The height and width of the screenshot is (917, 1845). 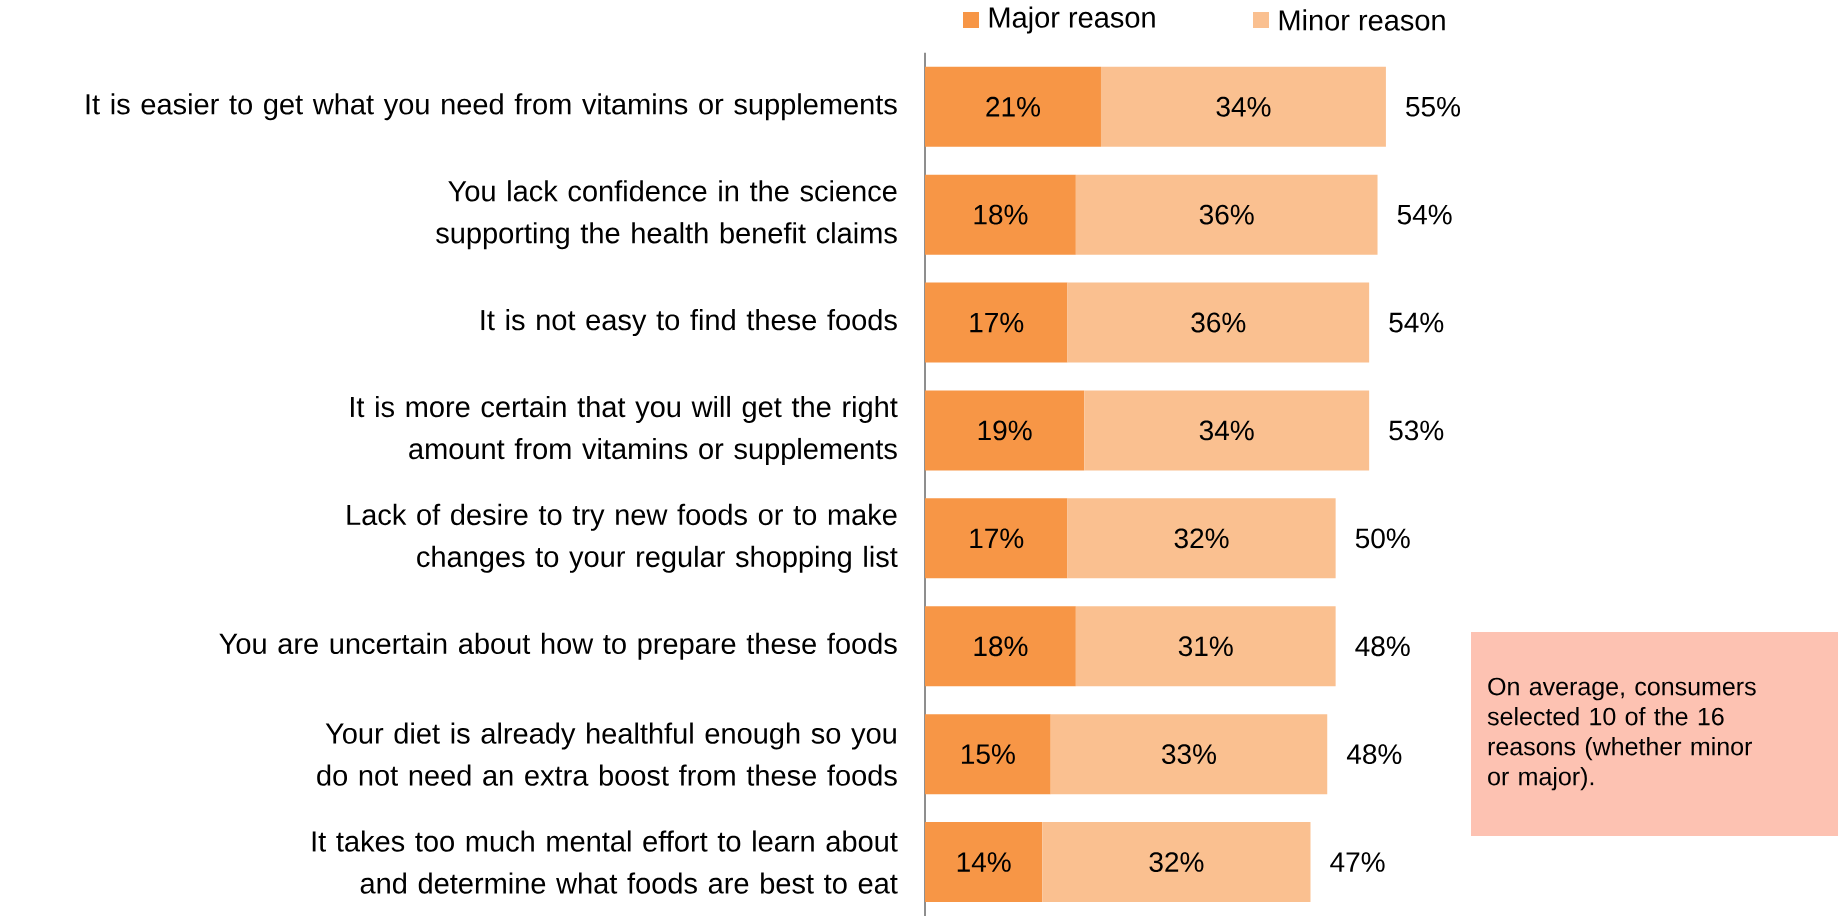 I want to click on y-tick-label: It is more certain that you will get the right amount from vitamins or supplements, so click(x=624, y=431).